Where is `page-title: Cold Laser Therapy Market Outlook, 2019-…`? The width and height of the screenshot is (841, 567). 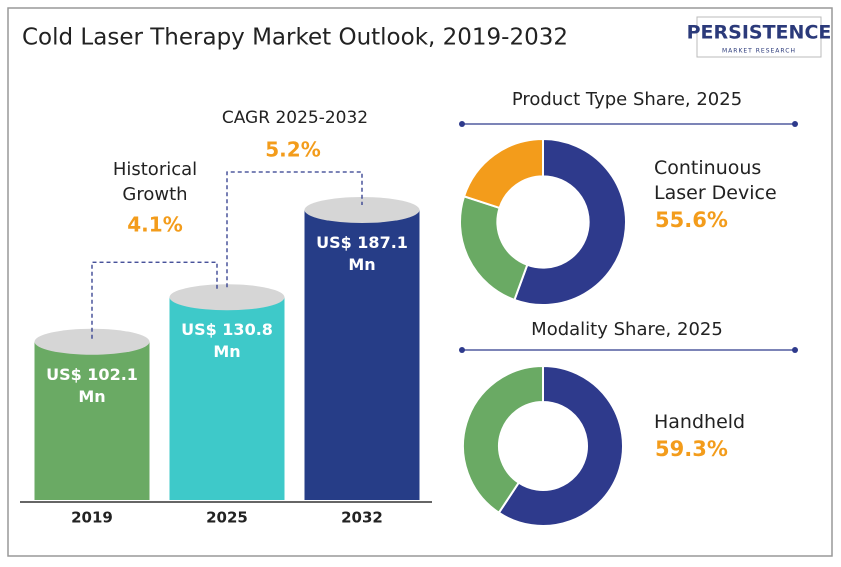
page-title: Cold Laser Therapy Market Outlook, 2019-… is located at coordinates (295, 38).